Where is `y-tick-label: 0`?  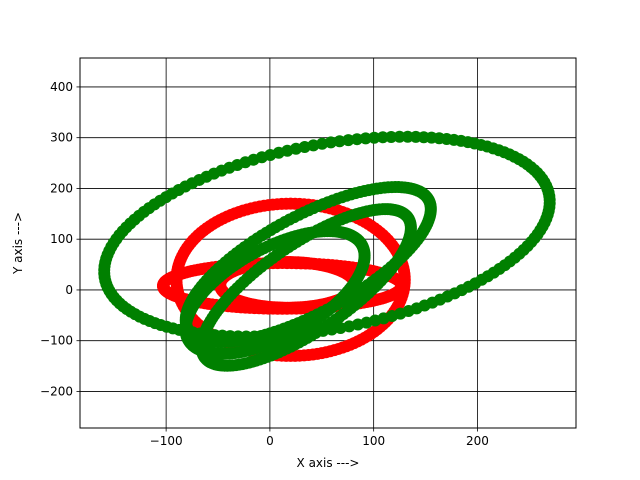 y-tick-label: 0 is located at coordinates (69, 290).